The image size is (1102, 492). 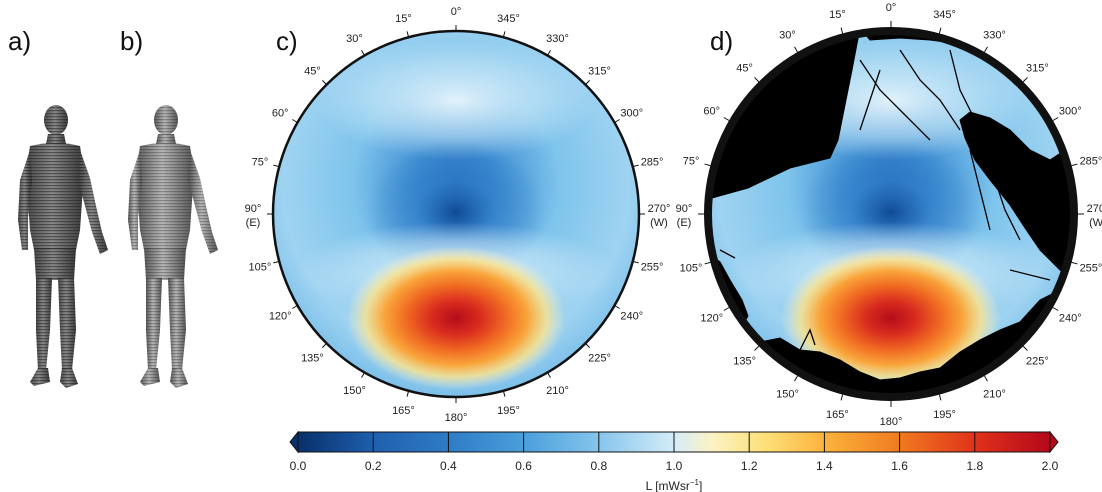 What do you see at coordinates (403, 411) in the screenshot?
I see `sky-map-c-tick-label: 165°` at bounding box center [403, 411].